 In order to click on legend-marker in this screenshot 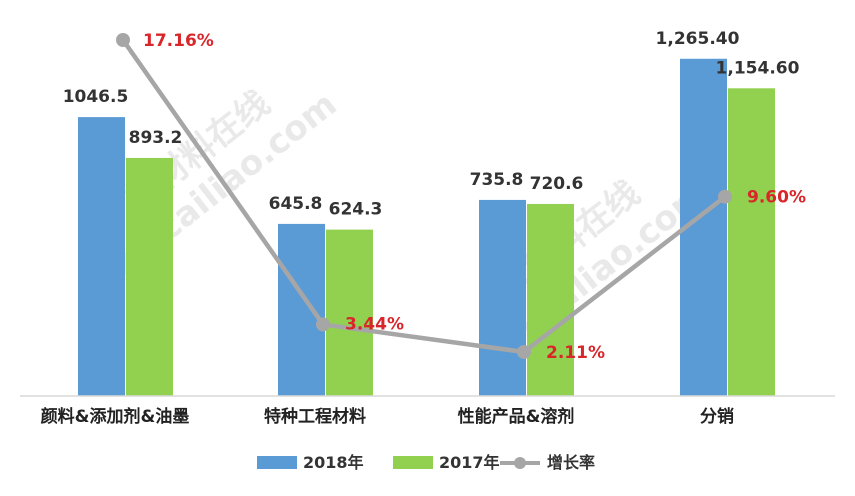, I will do `click(520, 463)`.